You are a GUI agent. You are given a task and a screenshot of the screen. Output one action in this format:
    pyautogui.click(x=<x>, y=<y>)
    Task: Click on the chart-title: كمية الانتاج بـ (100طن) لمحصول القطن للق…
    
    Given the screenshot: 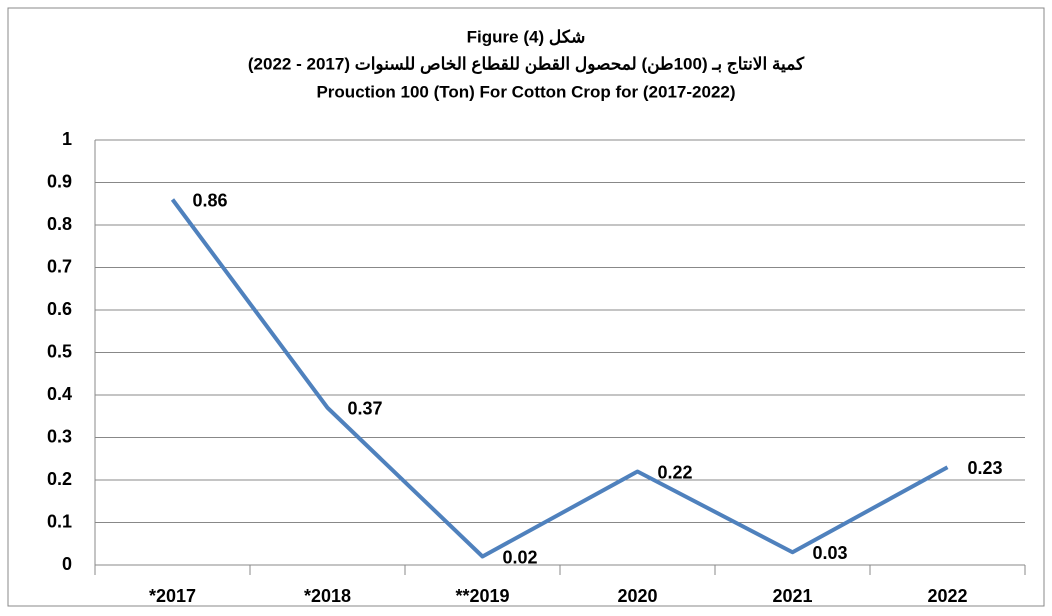 What is the action you would take?
    pyautogui.click(x=526, y=64)
    